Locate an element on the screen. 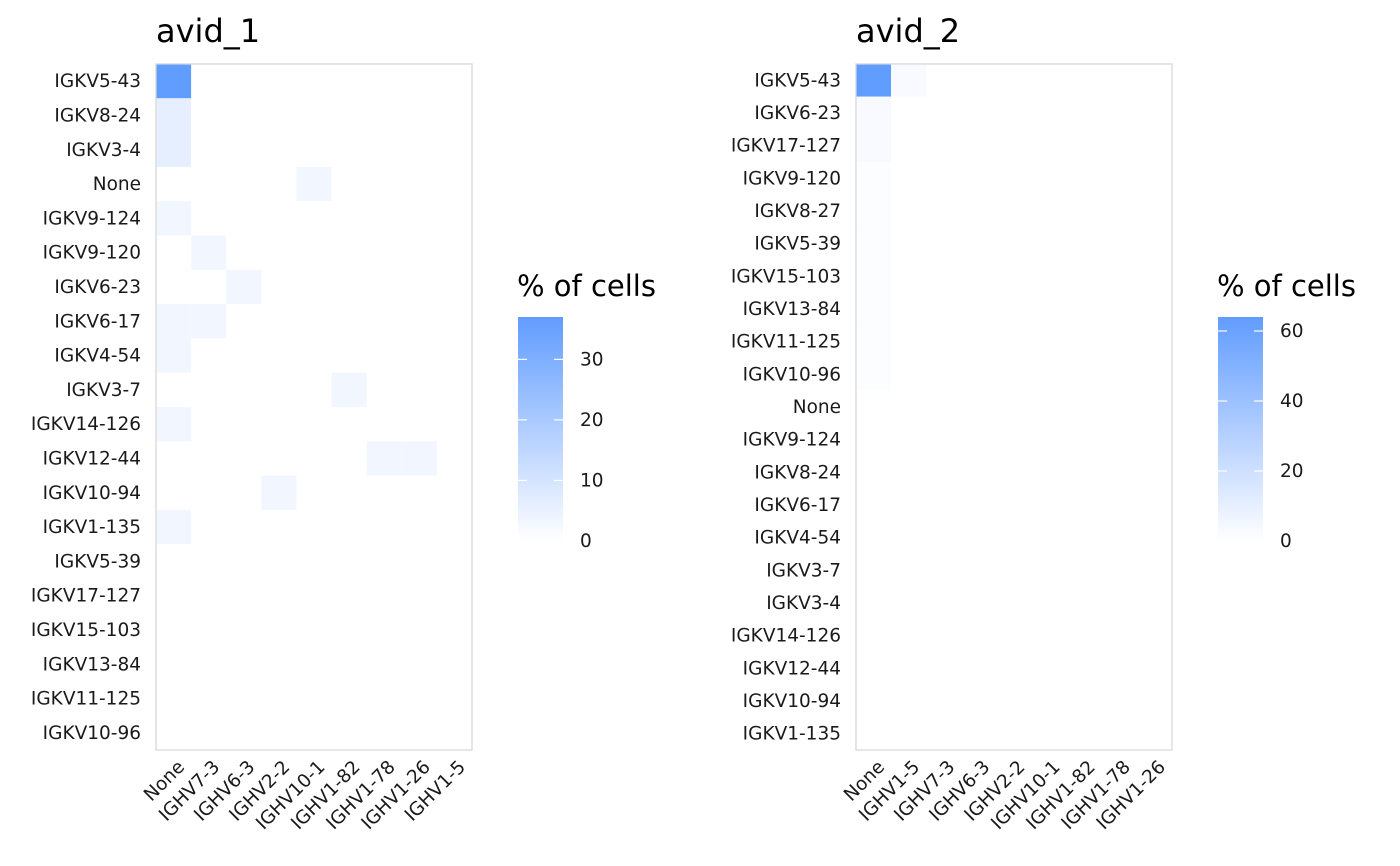  color-legend: % of cells 0 10 20 30 is located at coordinates (586, 410).